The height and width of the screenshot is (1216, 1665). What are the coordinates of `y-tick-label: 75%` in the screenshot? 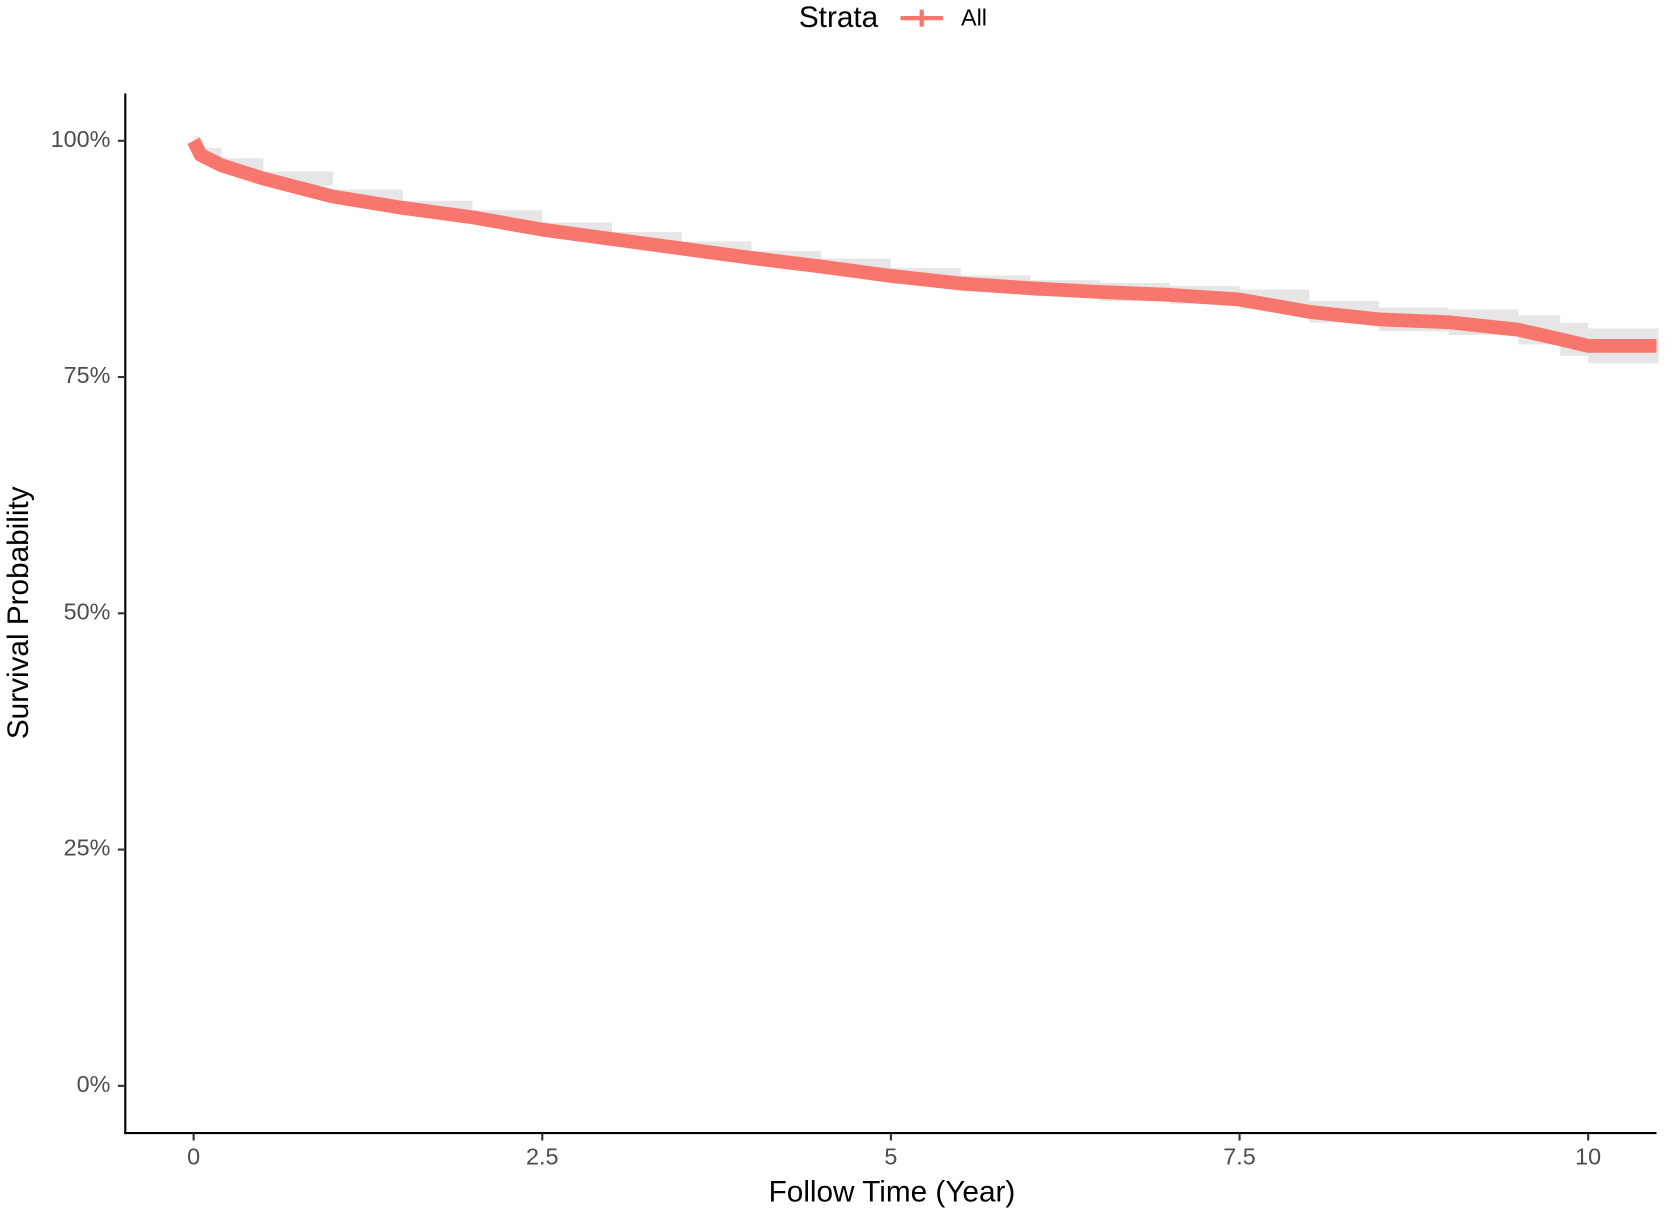 It's located at (87, 375).